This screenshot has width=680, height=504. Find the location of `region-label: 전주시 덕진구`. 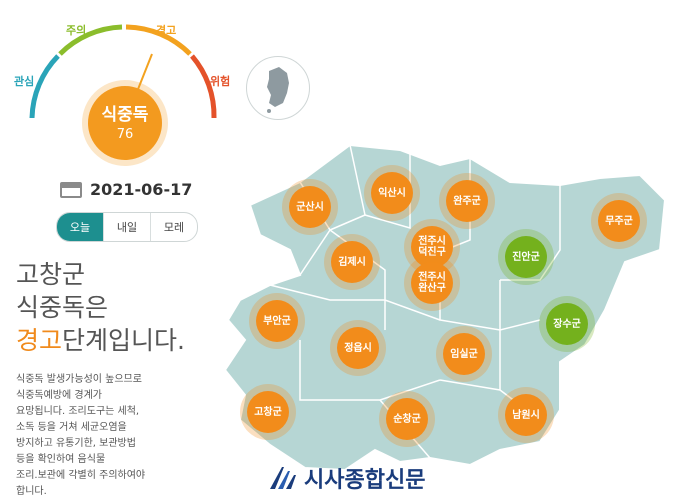

region-label: 전주시 덕진구 is located at coordinates (432, 247).